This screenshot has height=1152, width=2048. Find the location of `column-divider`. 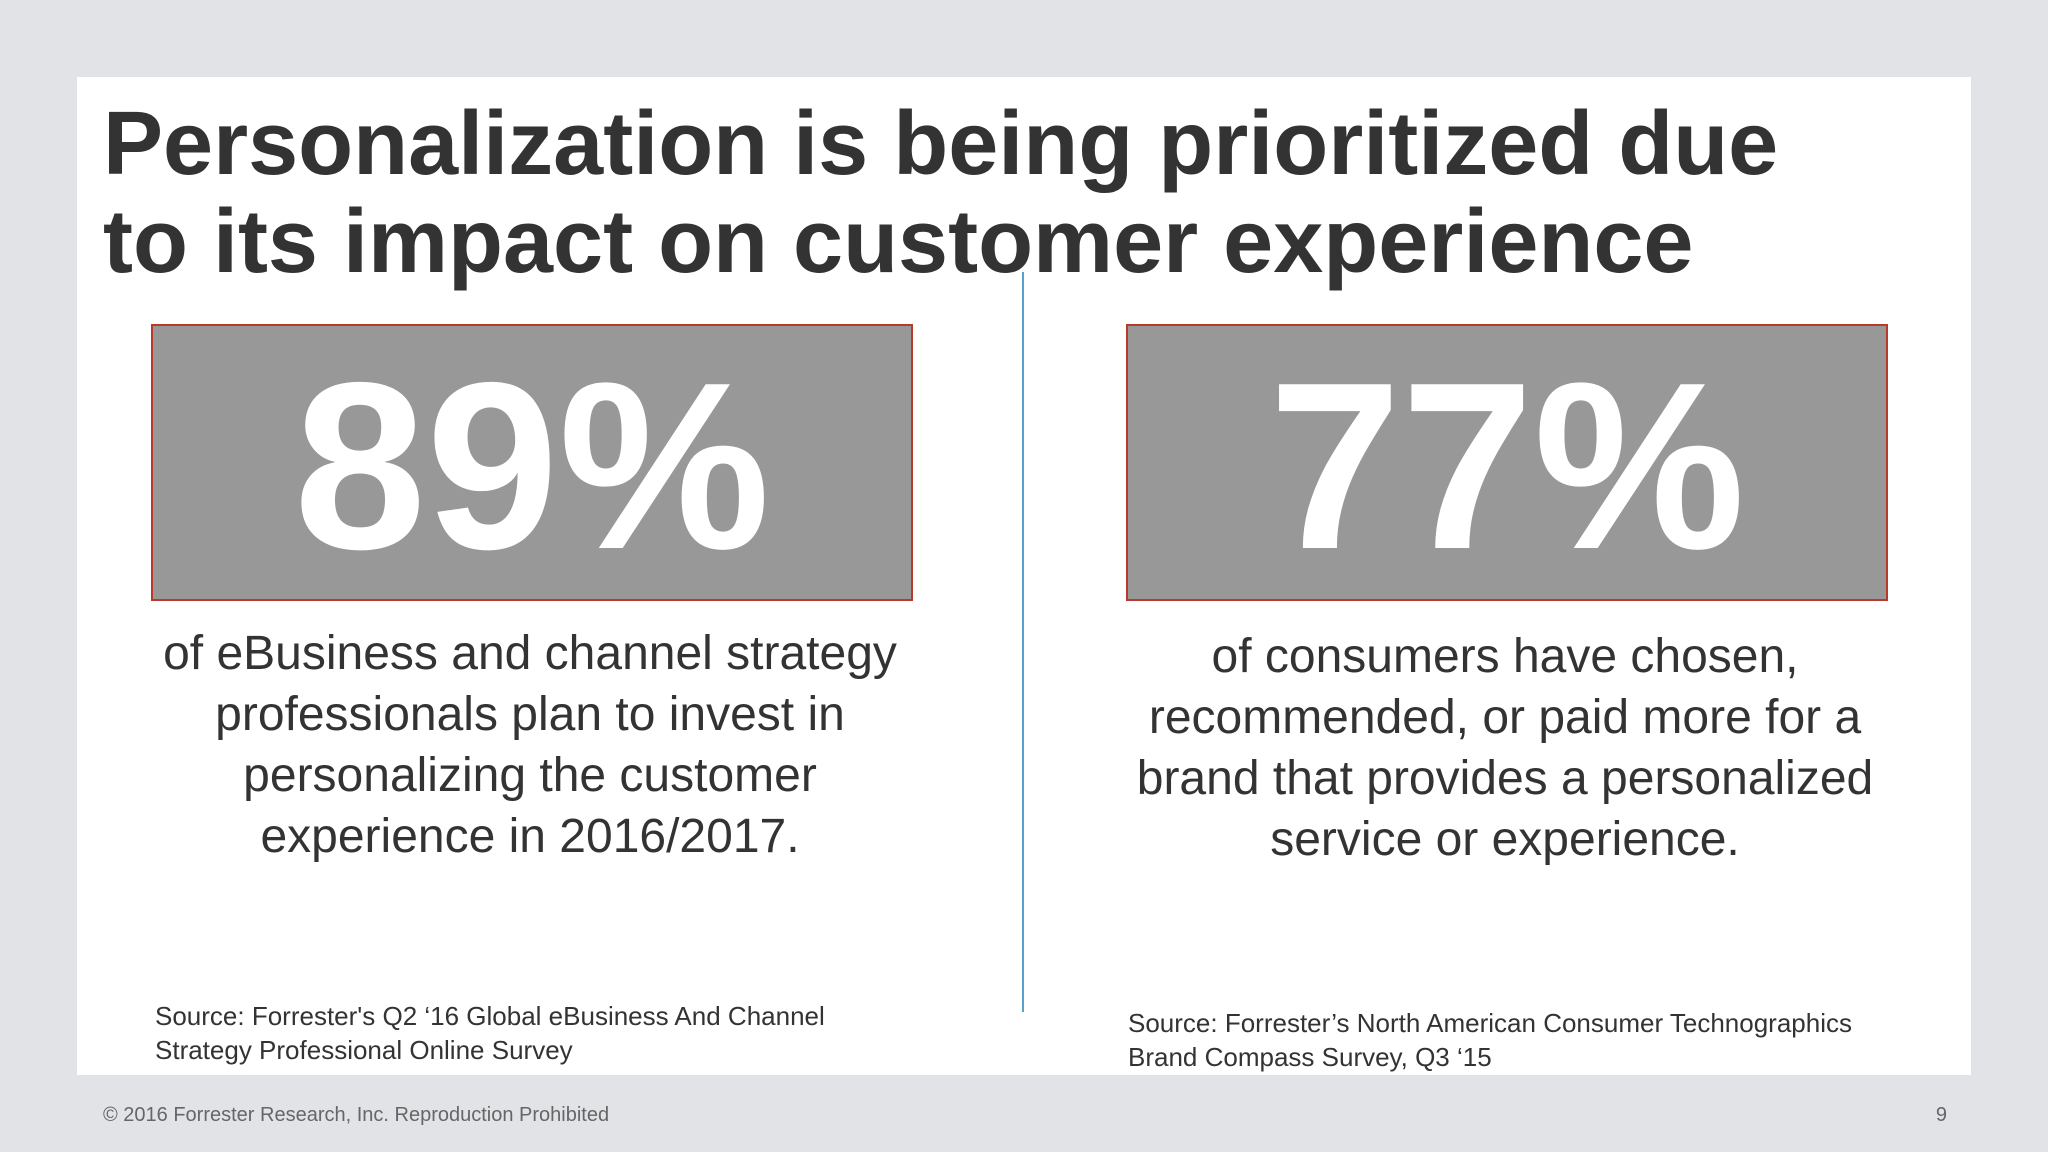

column-divider is located at coordinates (1023, 642).